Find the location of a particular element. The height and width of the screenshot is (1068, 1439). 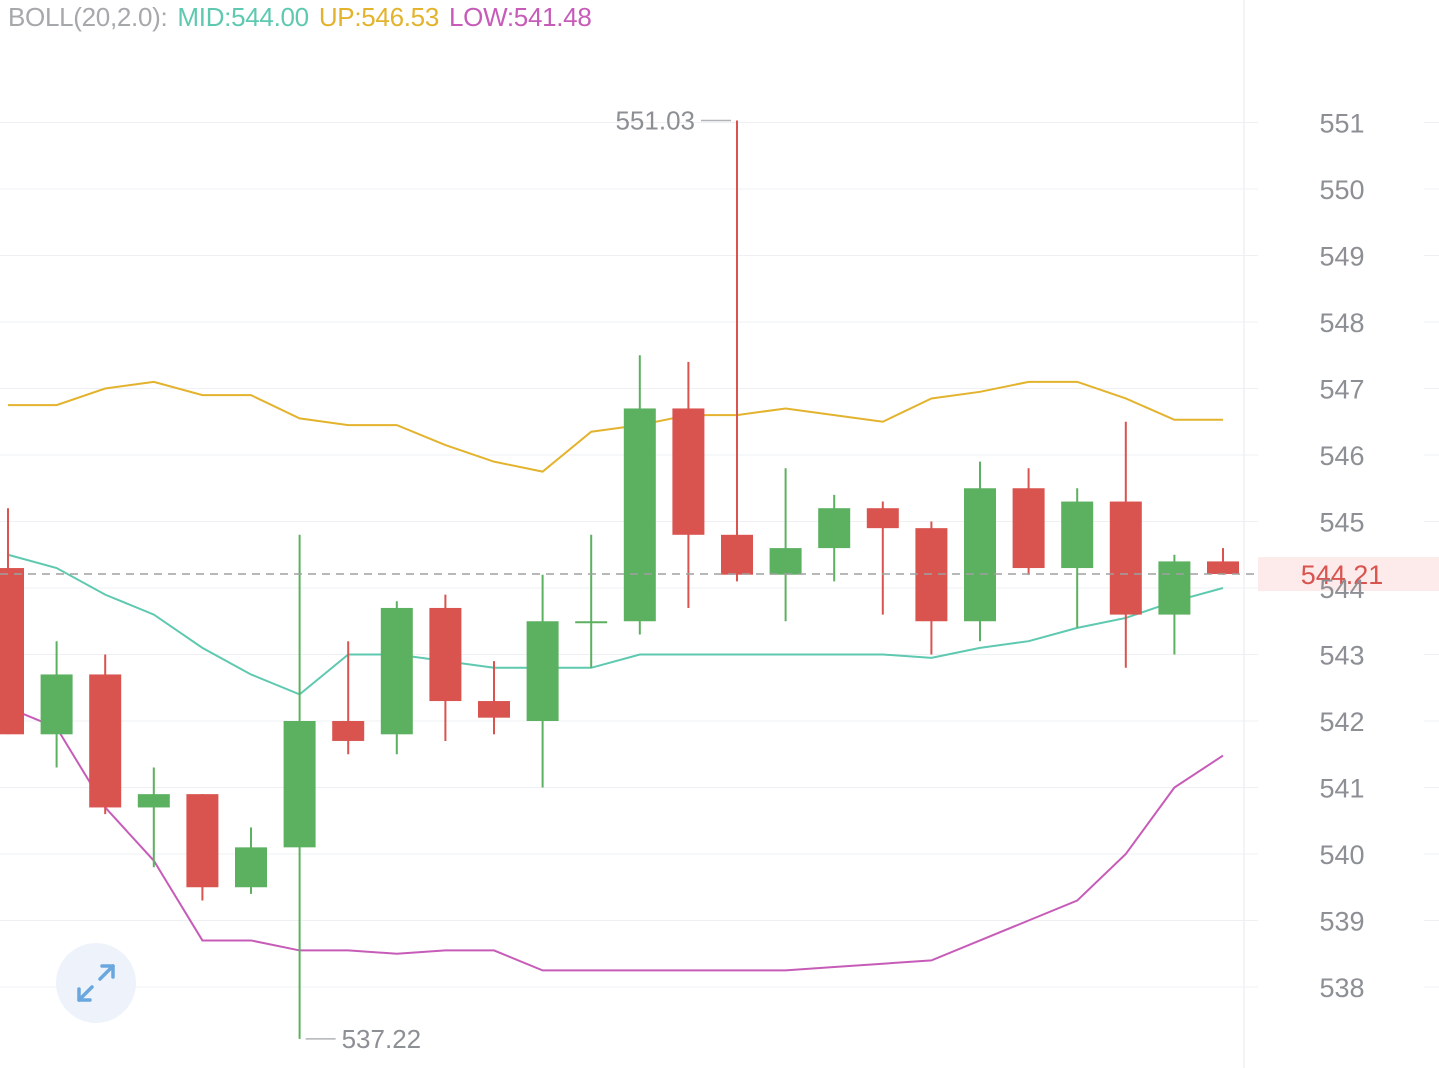

last-price-label: 544.21 is located at coordinates (1342, 575).